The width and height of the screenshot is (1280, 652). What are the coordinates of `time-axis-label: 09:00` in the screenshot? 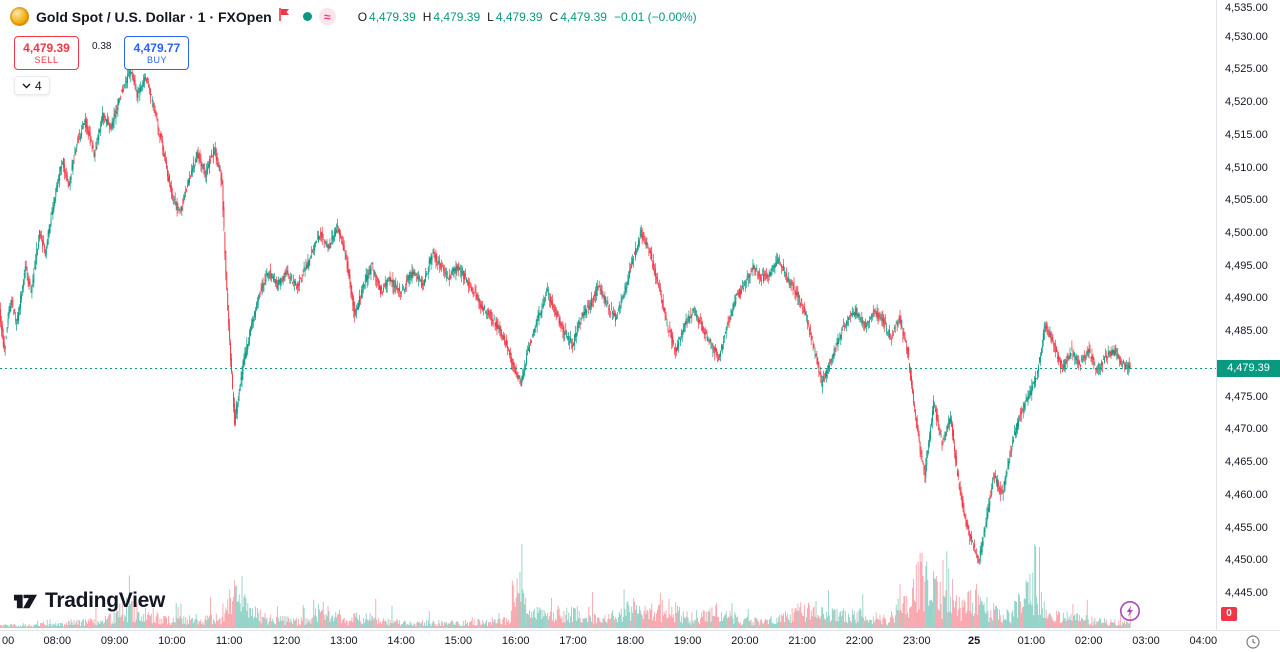 It's located at (114, 641).